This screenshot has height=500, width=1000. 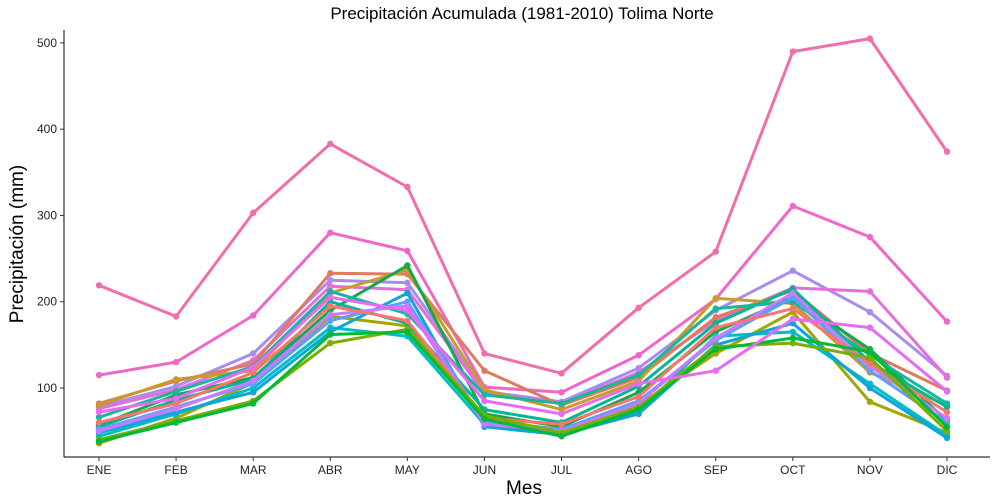 I want to click on x-tick-label: MAY, so click(x=407, y=470).